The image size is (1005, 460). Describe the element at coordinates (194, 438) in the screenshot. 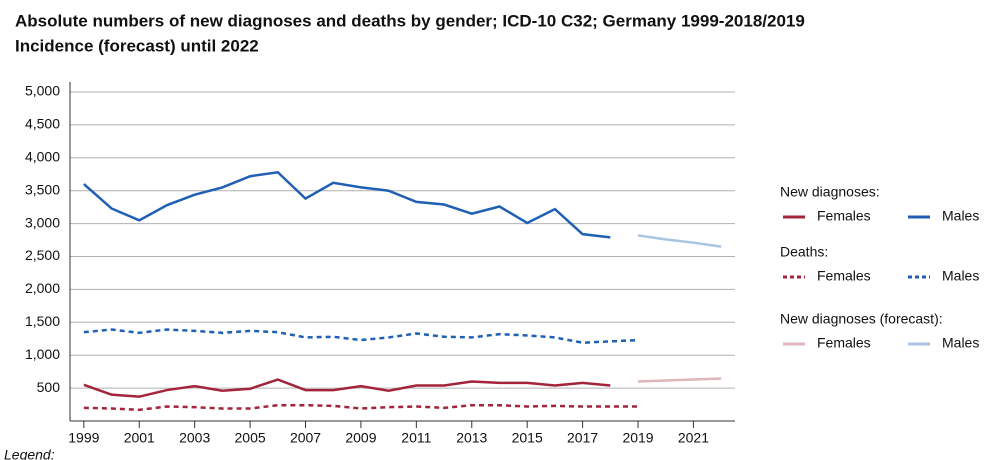

I see `x-tick-label: 2003` at that location.